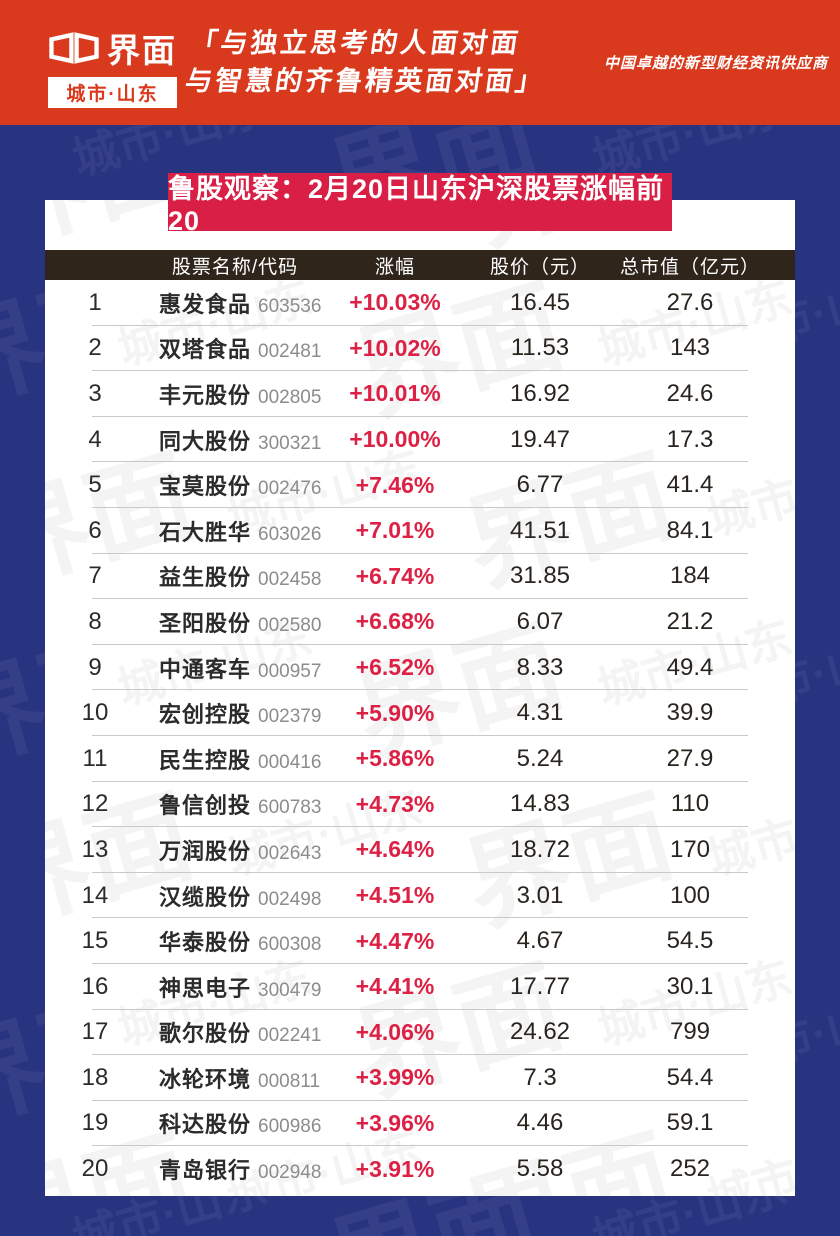 The width and height of the screenshot is (840, 1236). Describe the element at coordinates (395, 302) in the screenshot. I see `change-cell: +10.03%` at that location.